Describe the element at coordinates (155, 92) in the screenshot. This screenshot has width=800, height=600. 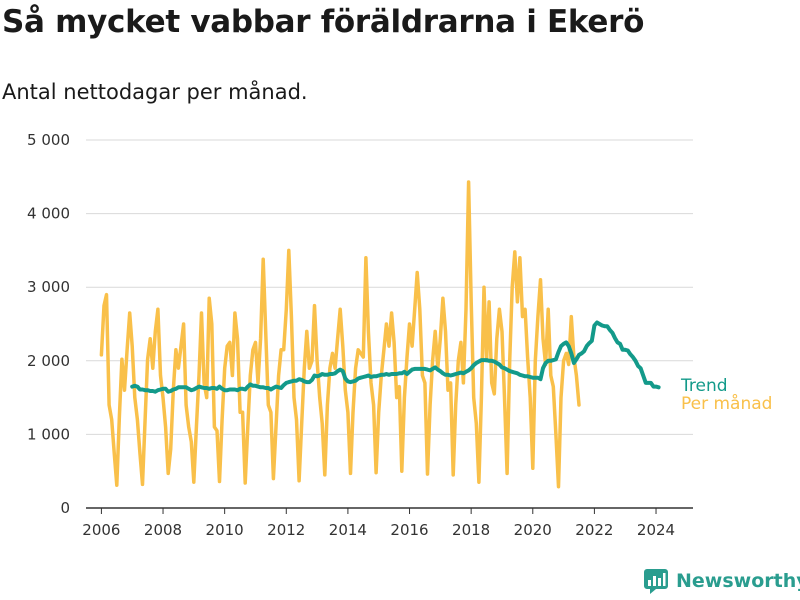
I see `chart-subtitle: Antal nettodagar per månad.` at that location.